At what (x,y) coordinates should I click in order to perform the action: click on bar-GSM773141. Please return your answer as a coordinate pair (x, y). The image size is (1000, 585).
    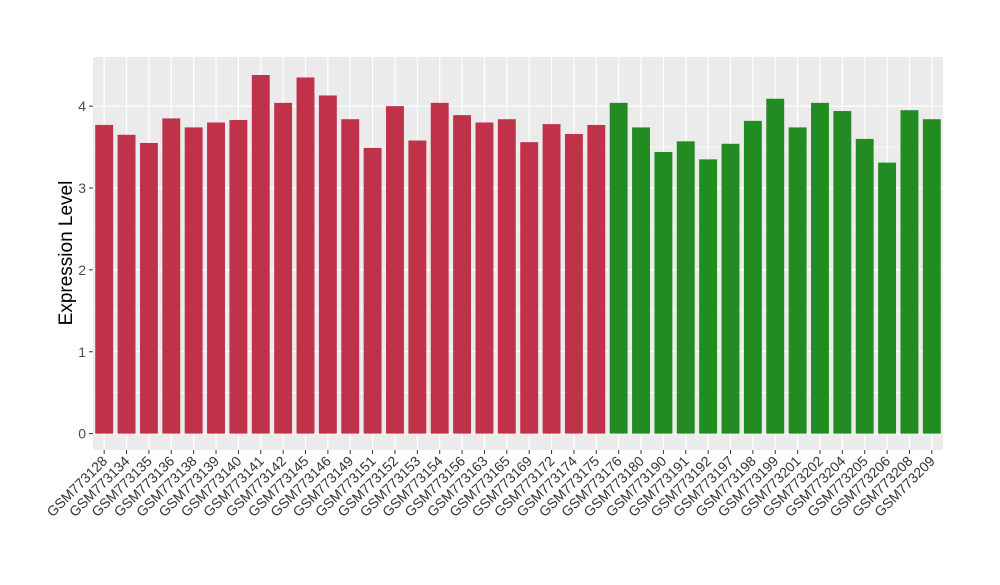
    Looking at the image, I should click on (260, 254).